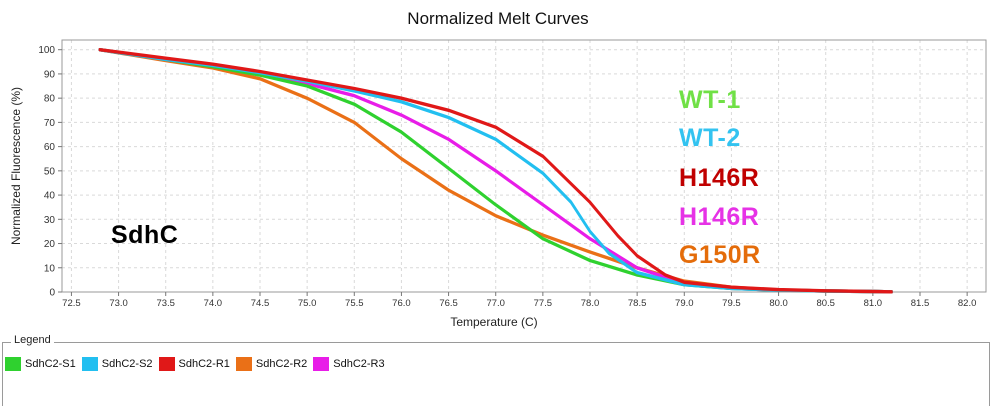  I want to click on annotation-h146r-red: H146R, so click(719, 178).